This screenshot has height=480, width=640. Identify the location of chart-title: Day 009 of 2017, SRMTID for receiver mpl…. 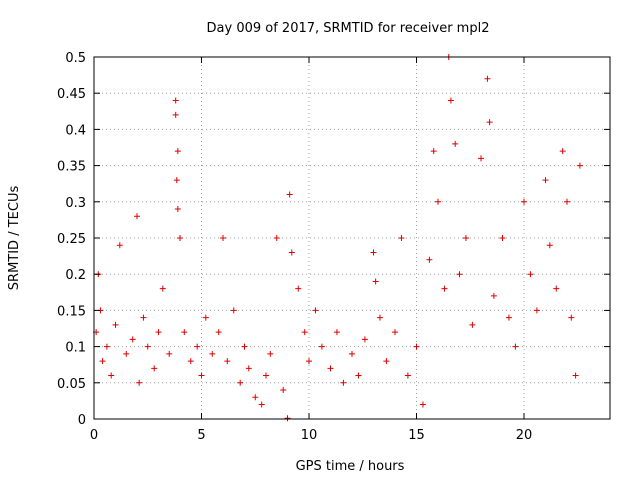
(348, 28).